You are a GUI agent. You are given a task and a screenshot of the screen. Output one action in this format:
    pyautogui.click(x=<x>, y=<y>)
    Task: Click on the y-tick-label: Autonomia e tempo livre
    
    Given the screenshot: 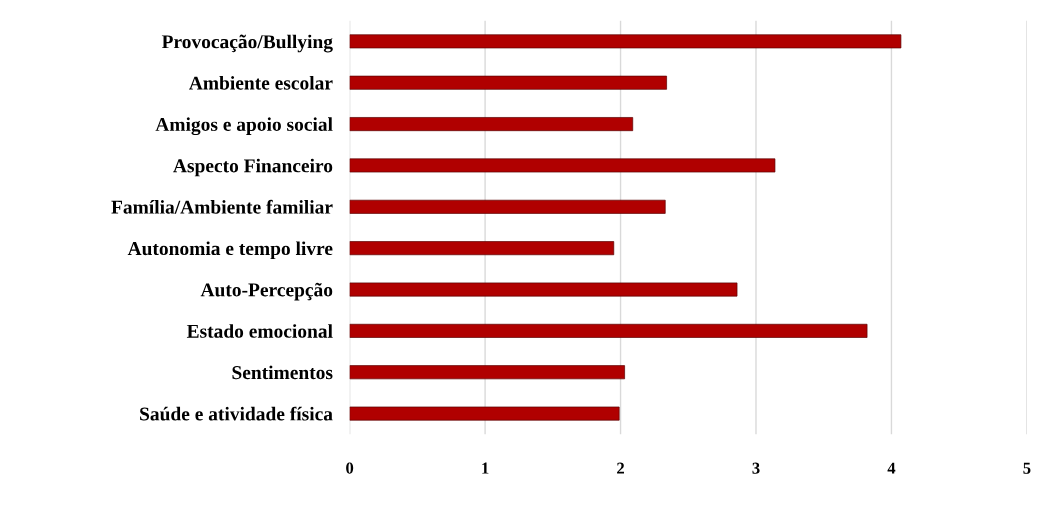 What is the action you would take?
    pyautogui.click(x=230, y=250)
    